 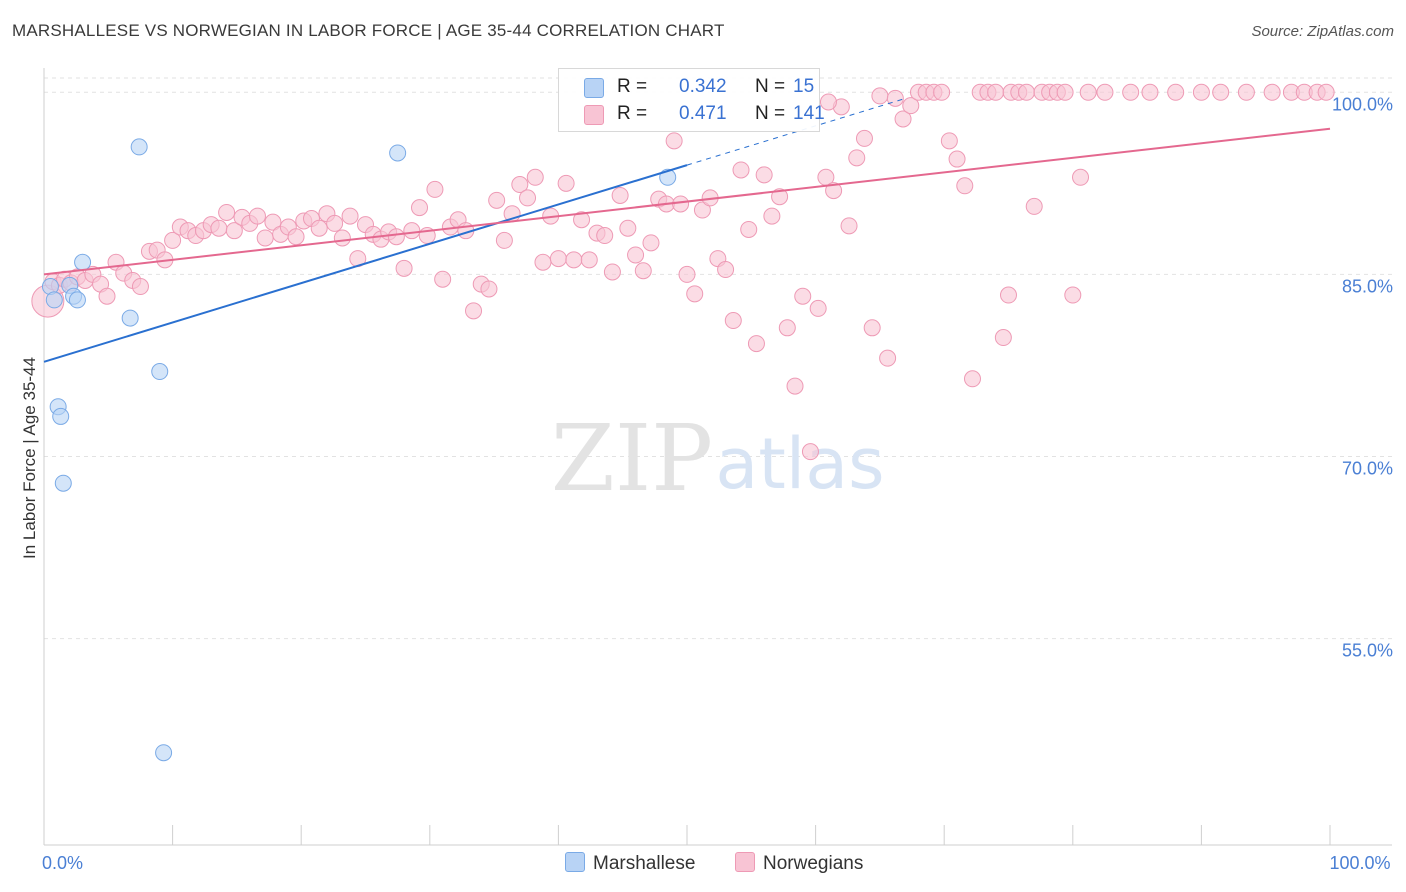 I want to click on watermark: ZIP atlas, so click(x=718, y=458).